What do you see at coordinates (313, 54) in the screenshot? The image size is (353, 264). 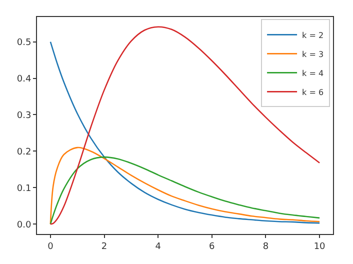 I see `legend-label: k = 3` at bounding box center [313, 54].